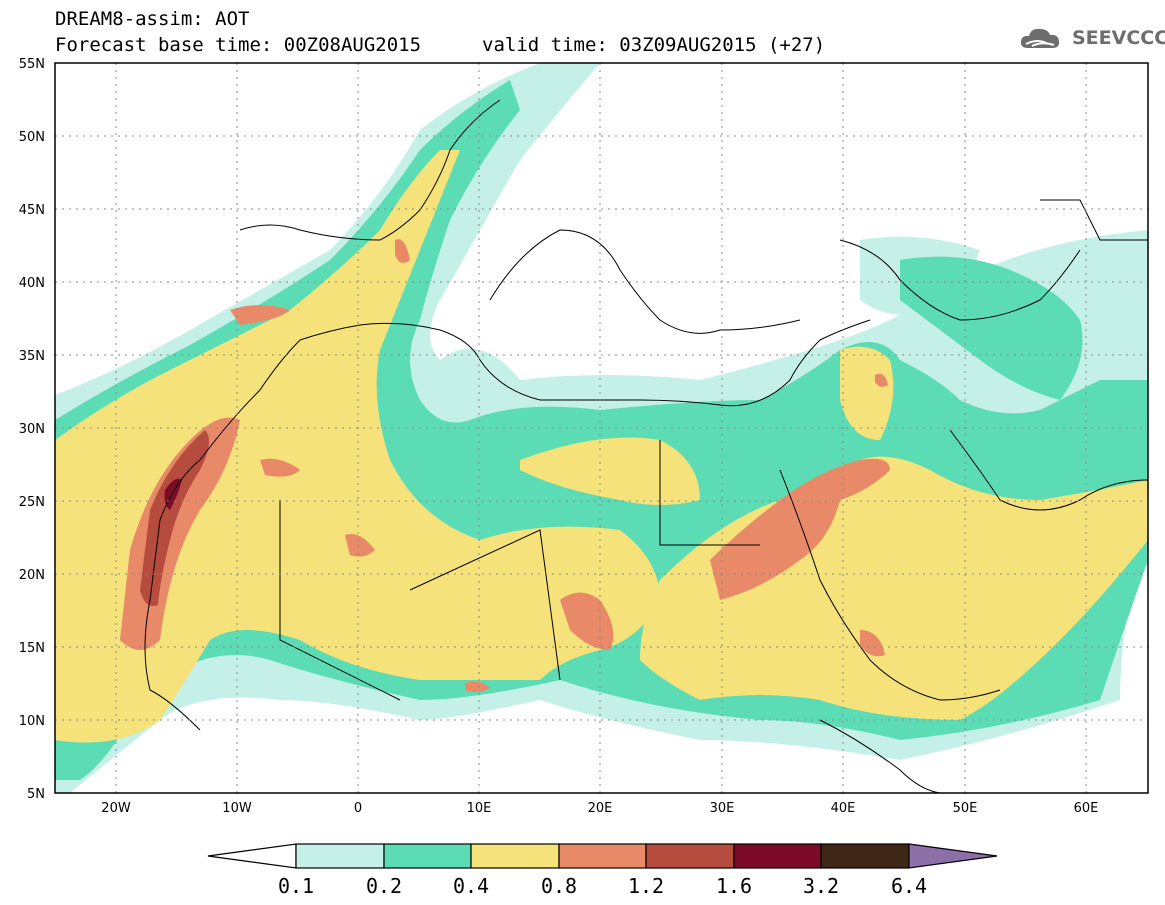 Image resolution: width=1165 pixels, height=905 pixels. What do you see at coordinates (32, 502) in the screenshot?
I see `lat-label: 25N` at bounding box center [32, 502].